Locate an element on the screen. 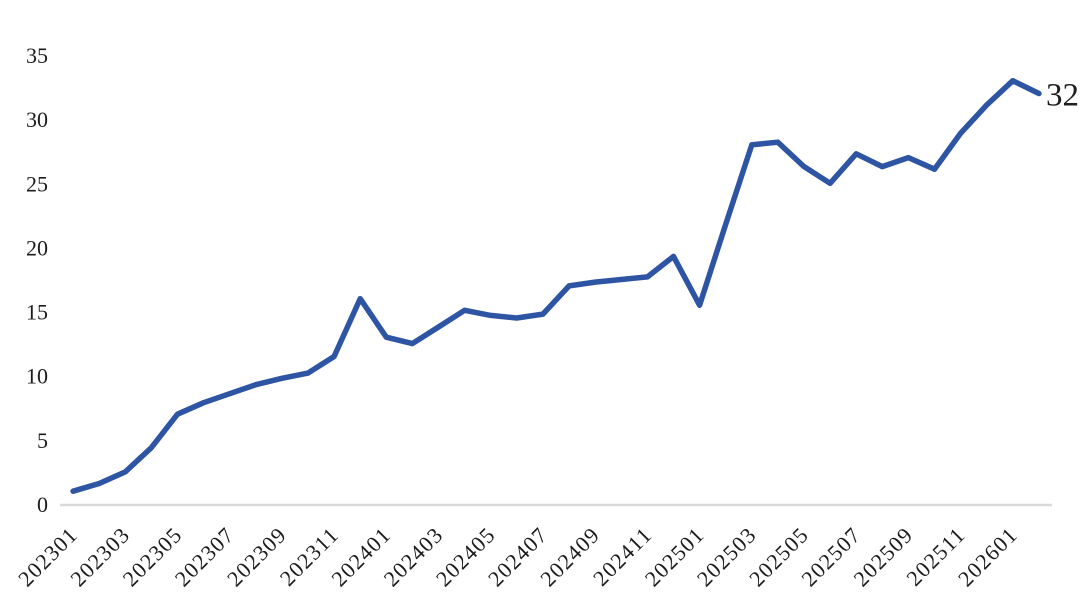  y-axis-tick-label: 10 is located at coordinates (37, 376).